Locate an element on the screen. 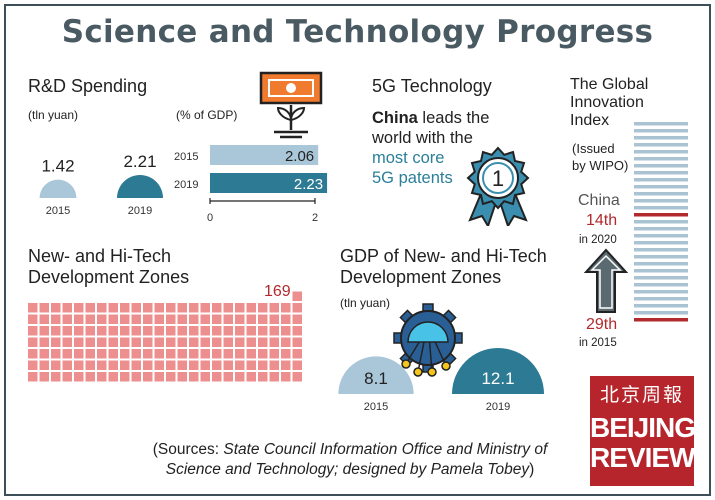  rd-gdp-year-label: 2019 is located at coordinates (186, 185).